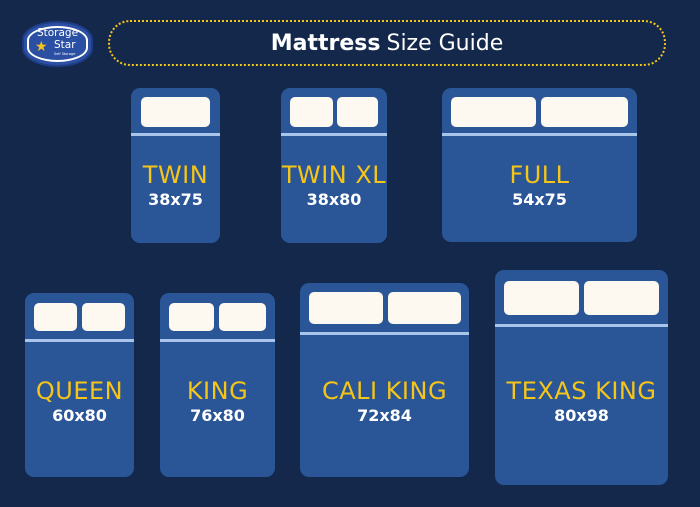  Describe the element at coordinates (79, 415) in the screenshot. I see `bed-dimensions: 60x80` at that location.